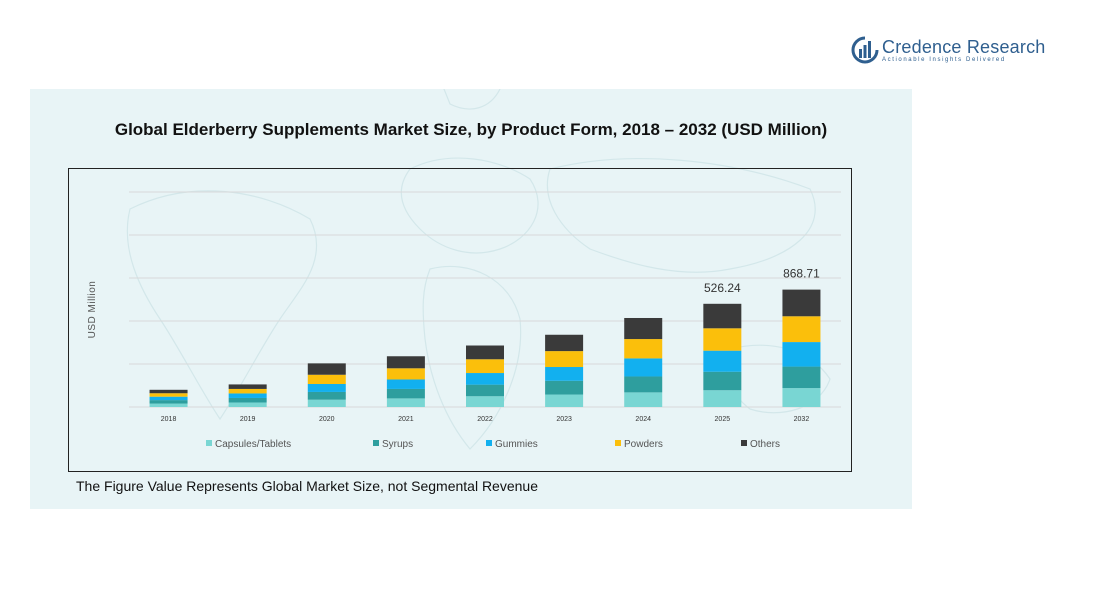 Image resolution: width=1101 pixels, height=597 pixels. What do you see at coordinates (247, 386) in the screenshot?
I see `bar-2019-others` at bounding box center [247, 386].